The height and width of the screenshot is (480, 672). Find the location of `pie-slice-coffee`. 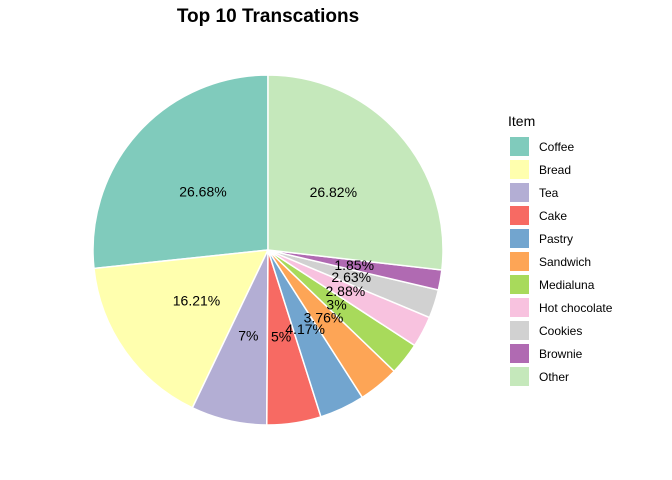

pie-slice-coffee is located at coordinates (180, 172).